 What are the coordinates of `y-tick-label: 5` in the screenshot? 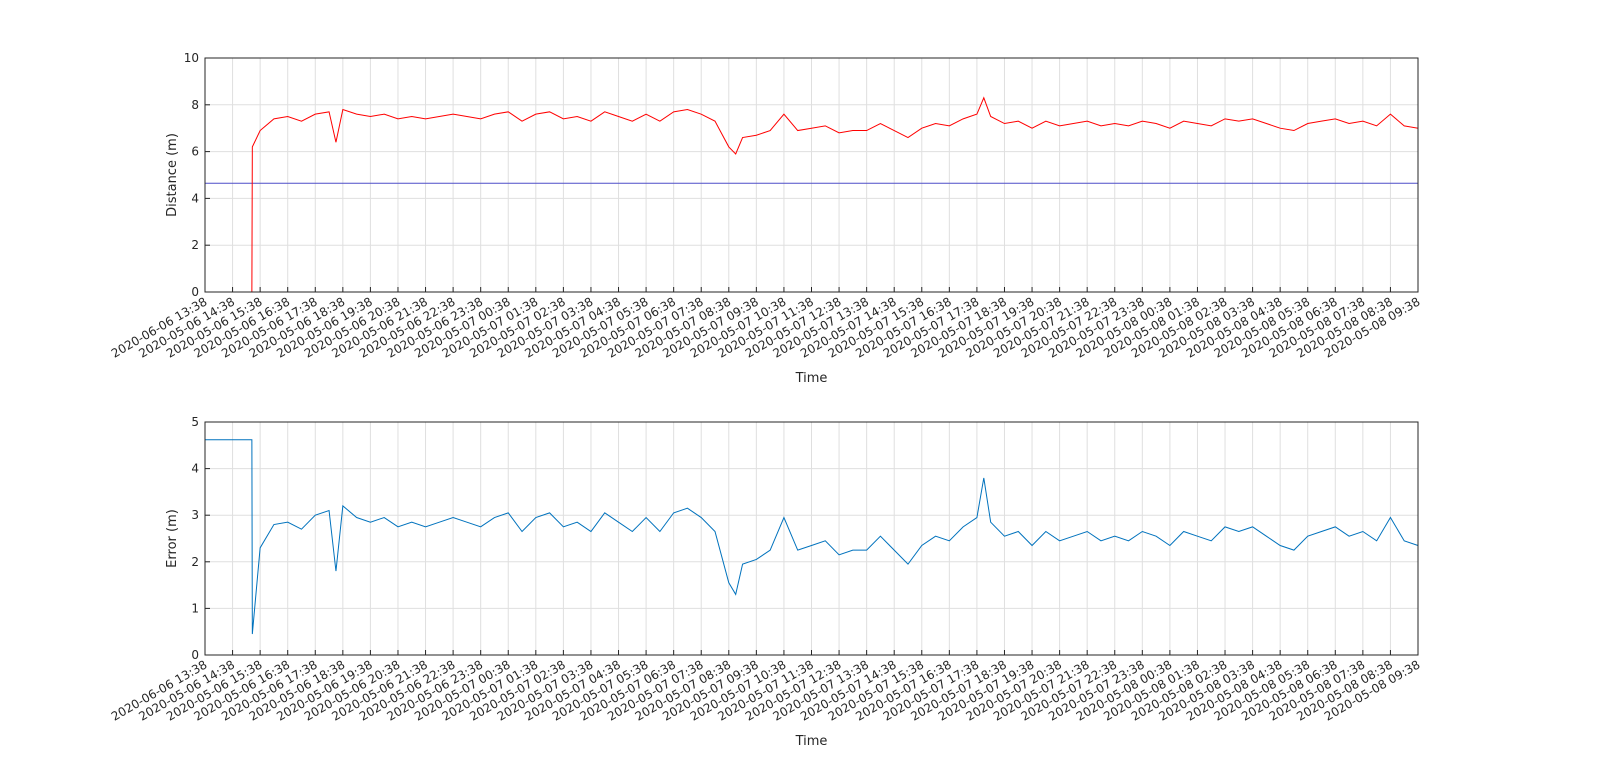 It's located at (195, 422).